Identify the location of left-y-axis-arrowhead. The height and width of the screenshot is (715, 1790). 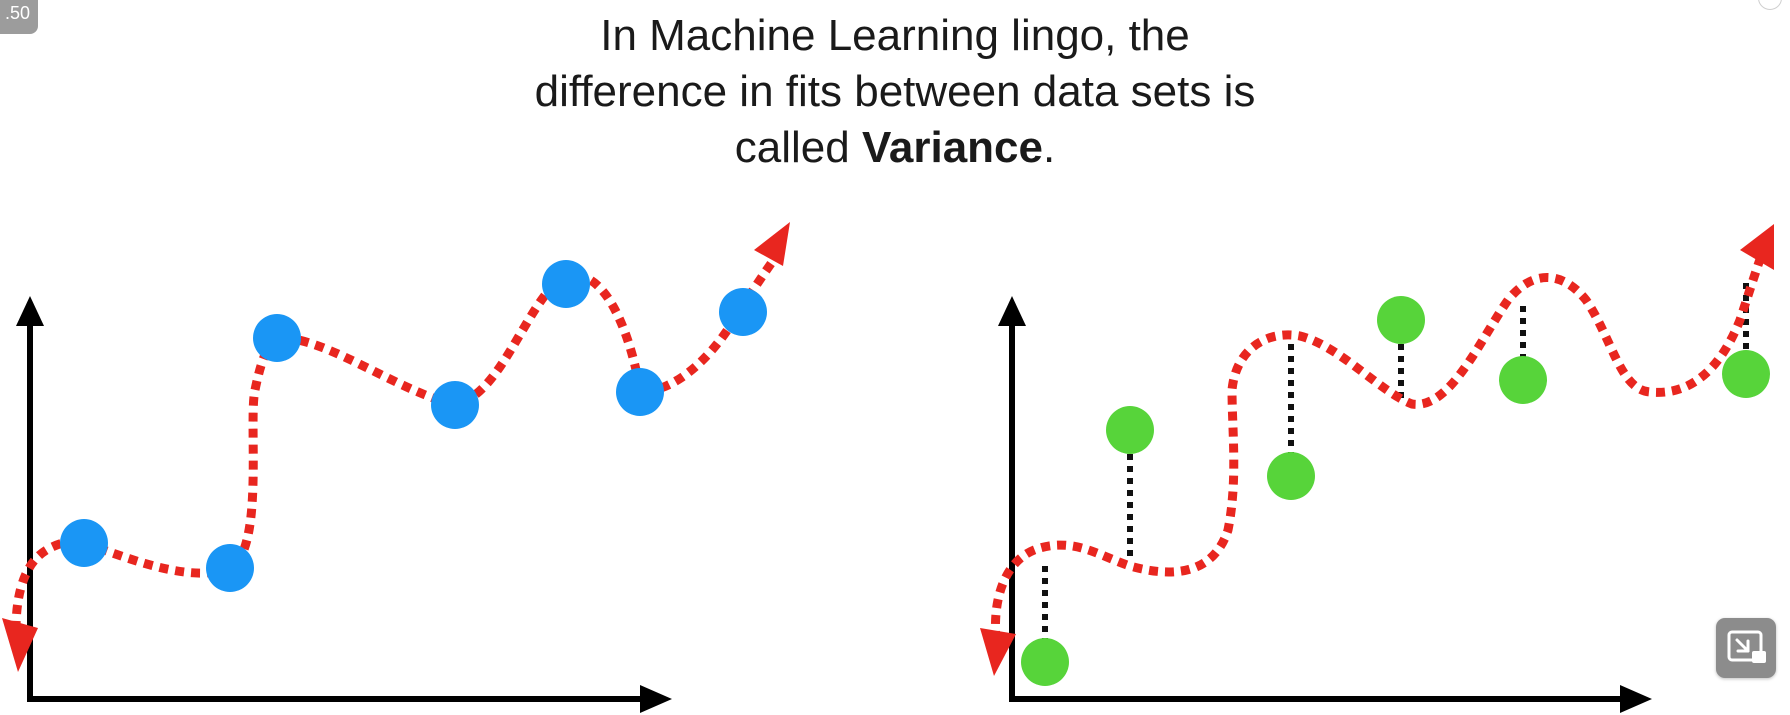
(30, 311).